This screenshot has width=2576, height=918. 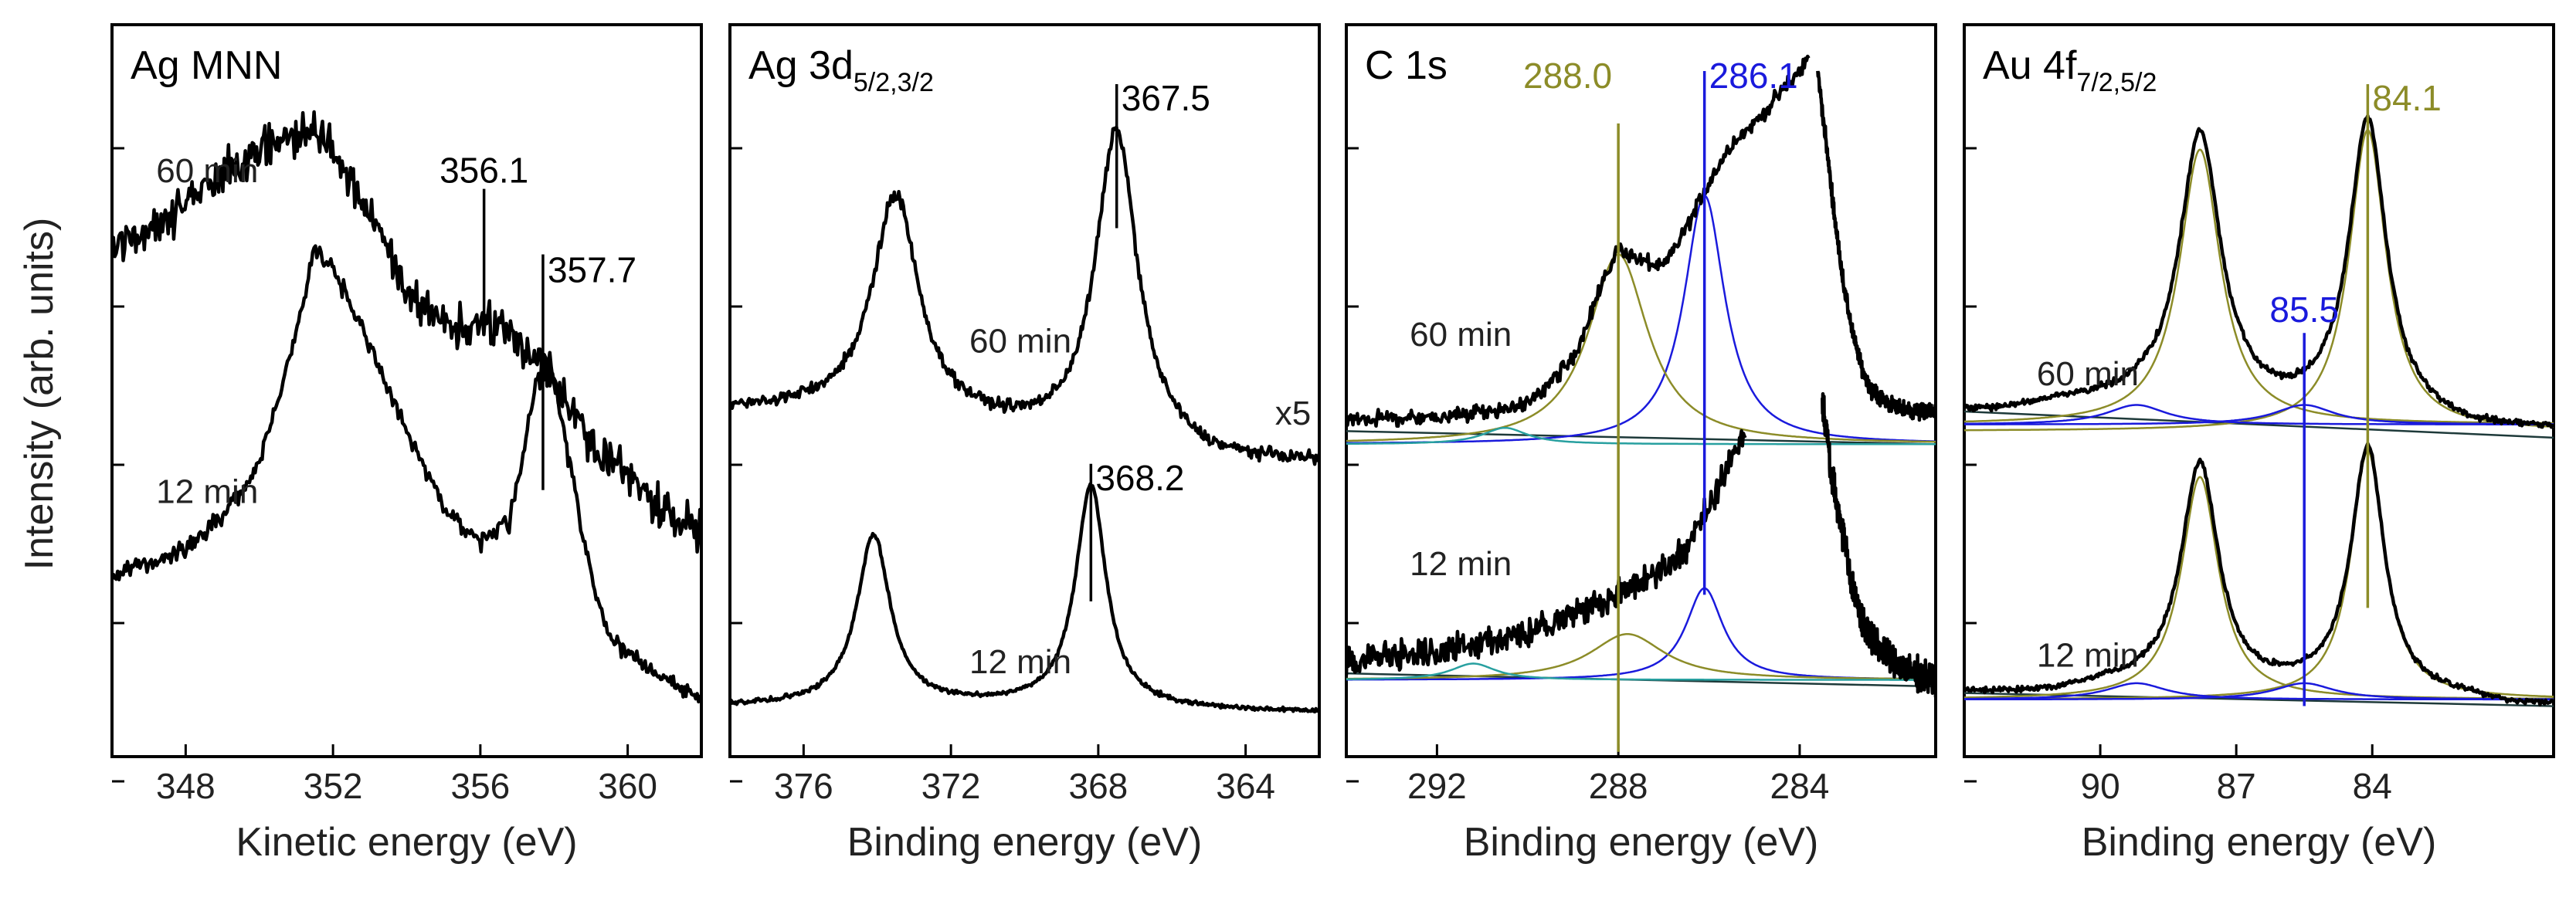 I want to click on peak-marker-label: 85.5, so click(x=2304, y=310).